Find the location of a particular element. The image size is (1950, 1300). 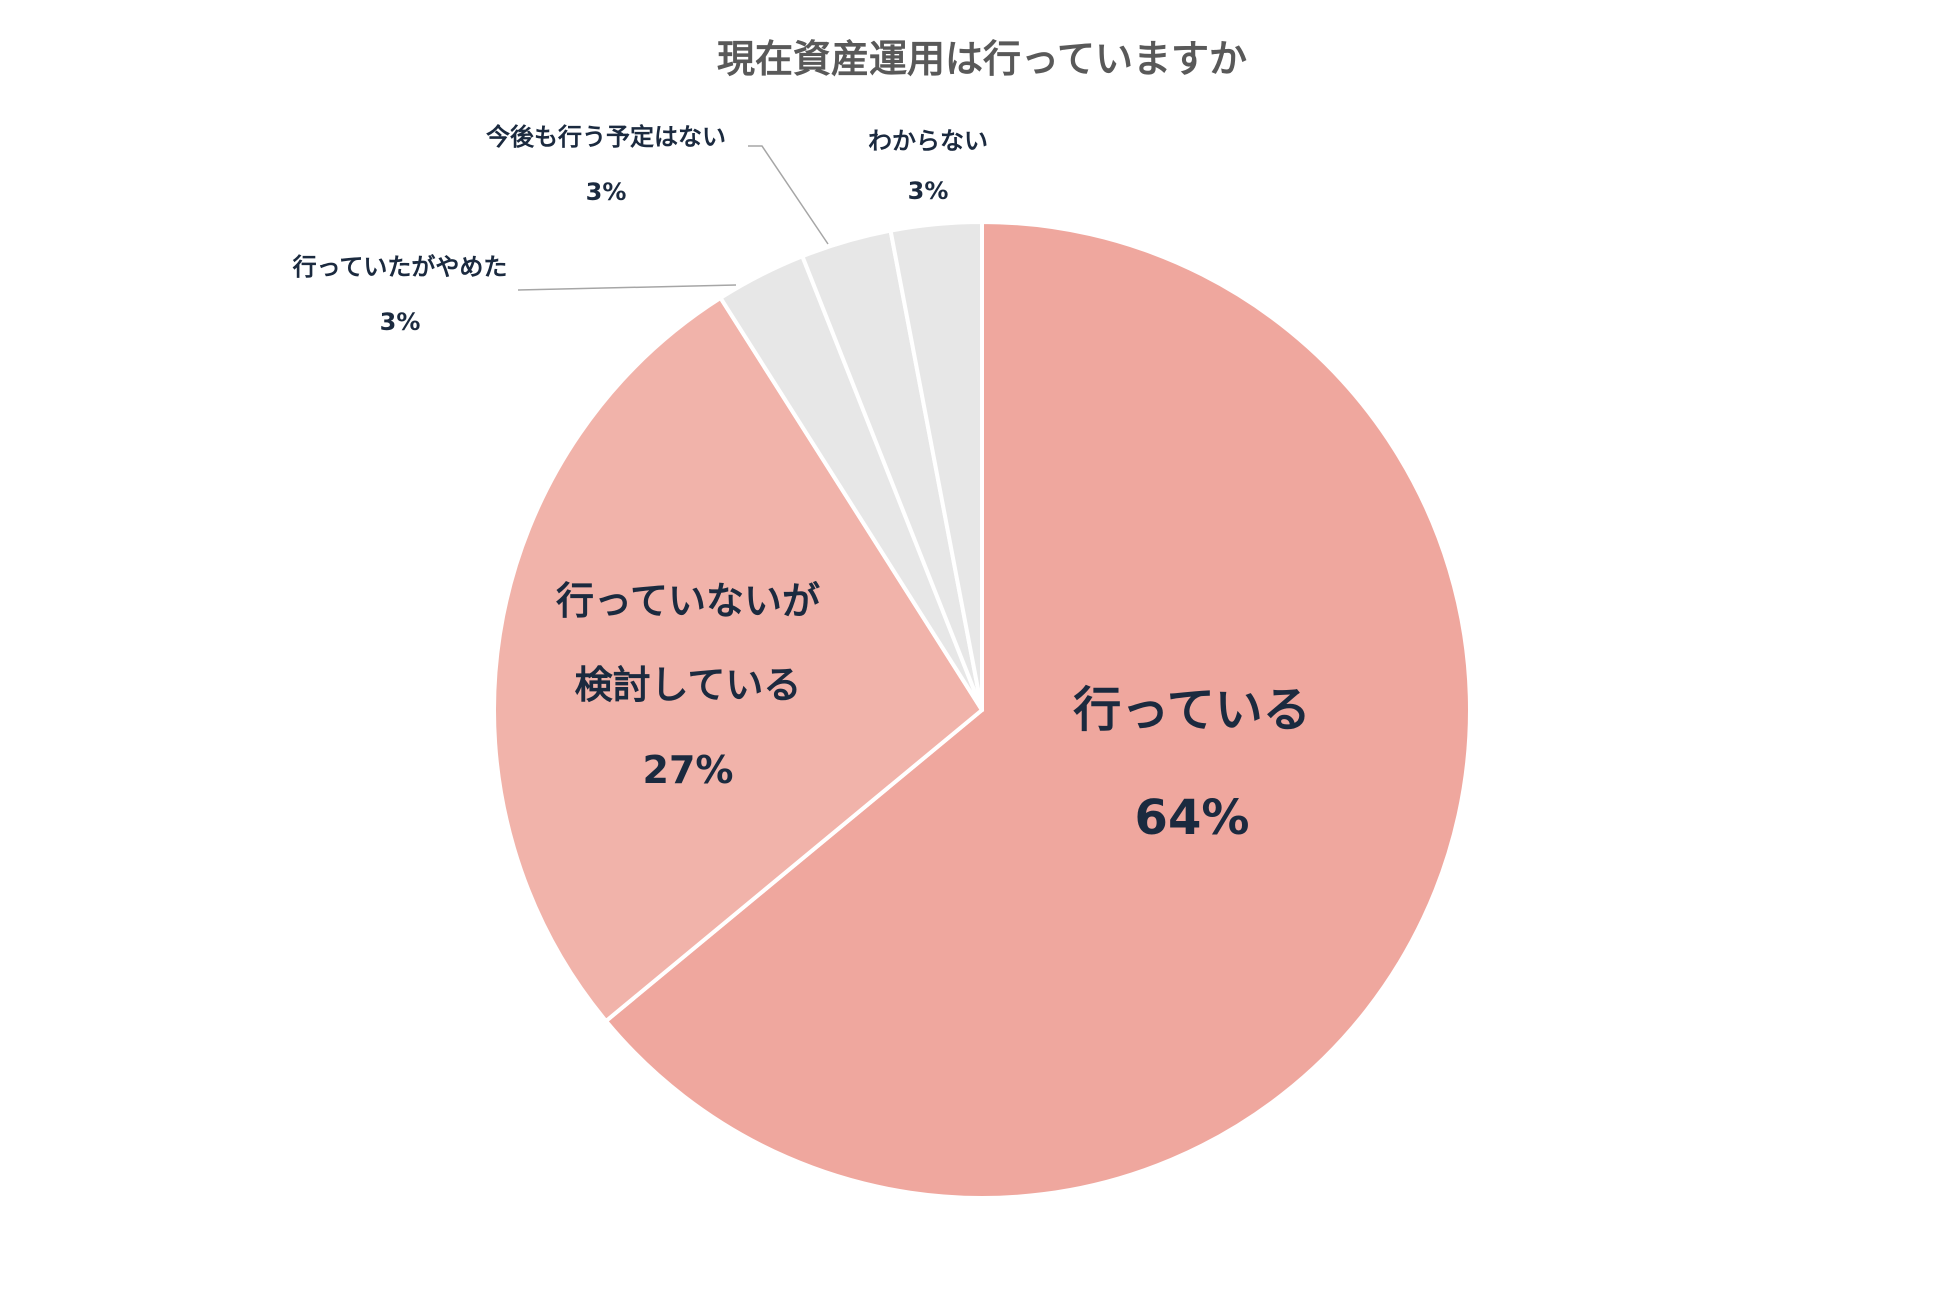

slice-label-unknown: わからない is located at coordinates (928, 141).